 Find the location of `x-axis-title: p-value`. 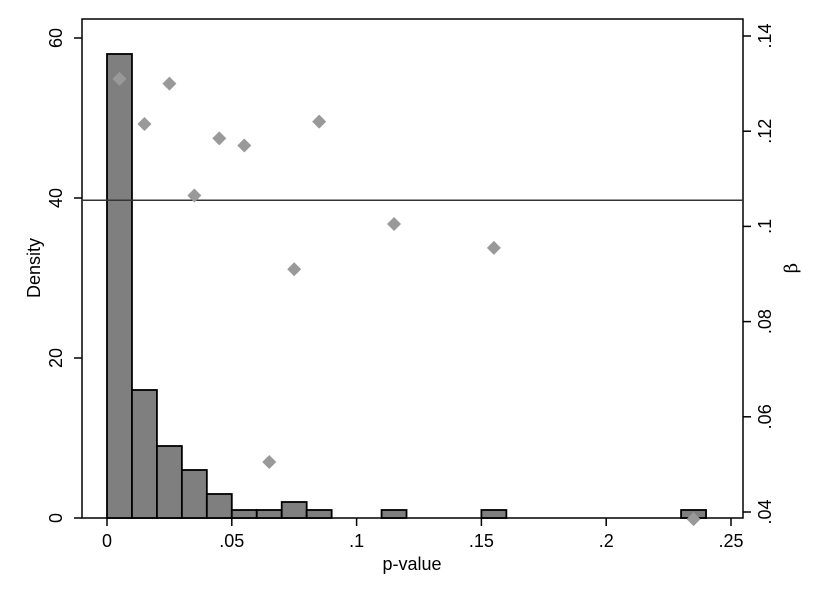

x-axis-title: p-value is located at coordinates (411, 564).